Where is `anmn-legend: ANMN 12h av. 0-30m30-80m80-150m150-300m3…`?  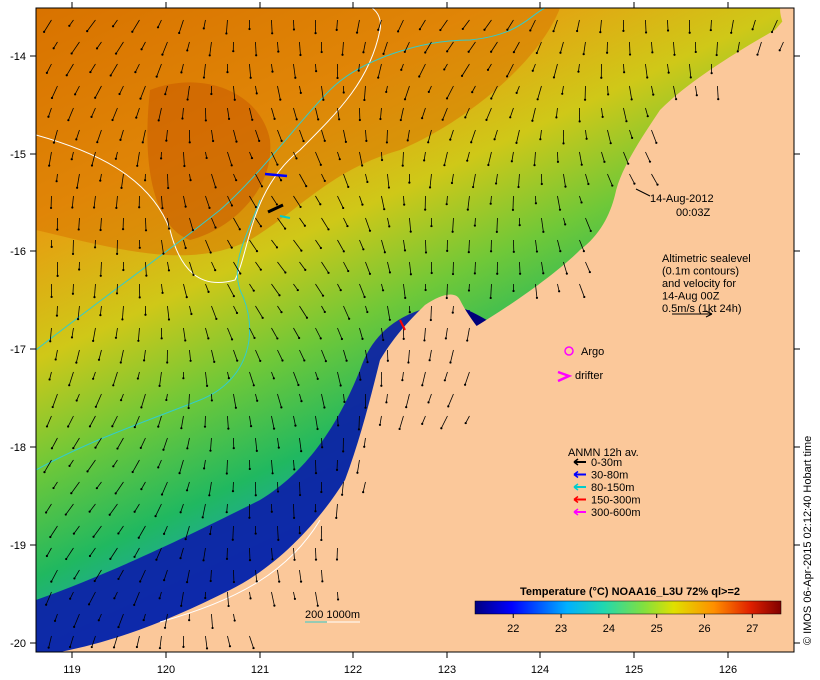 anmn-legend: ANMN 12h av. 0-30m30-80m80-150m150-300m3… is located at coordinates (604, 483).